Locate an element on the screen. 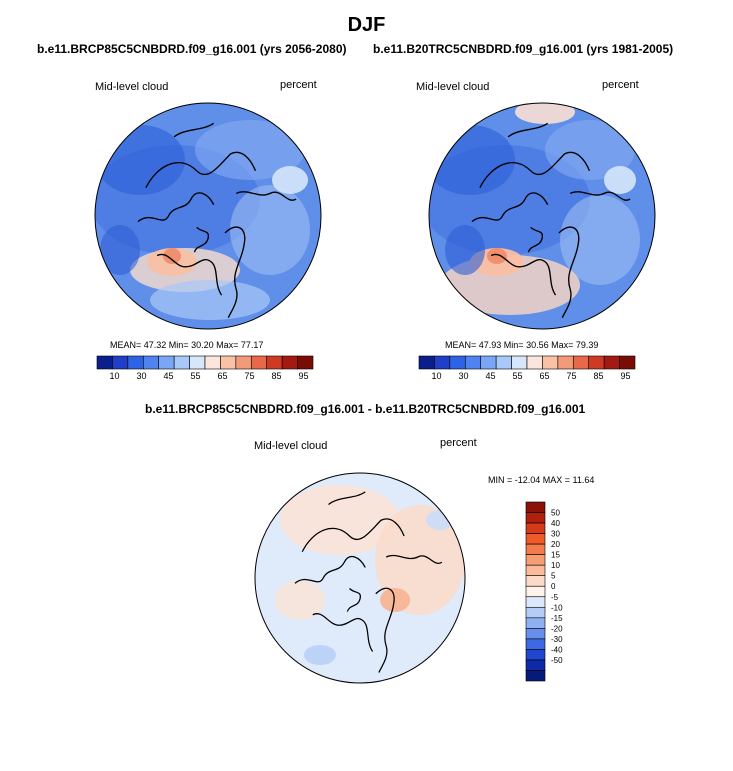 This screenshot has height=771, width=733. colorbar-tick-label: 85 is located at coordinates (599, 376).